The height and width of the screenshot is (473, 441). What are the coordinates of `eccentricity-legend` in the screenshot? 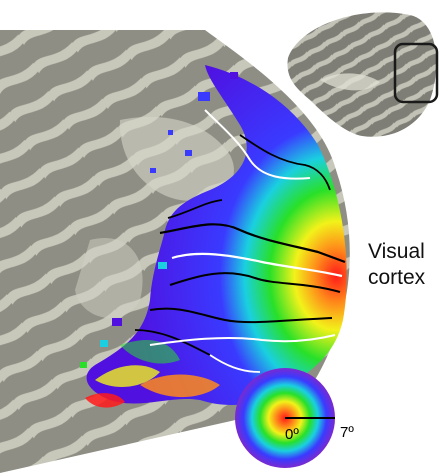 It's located at (285, 418).